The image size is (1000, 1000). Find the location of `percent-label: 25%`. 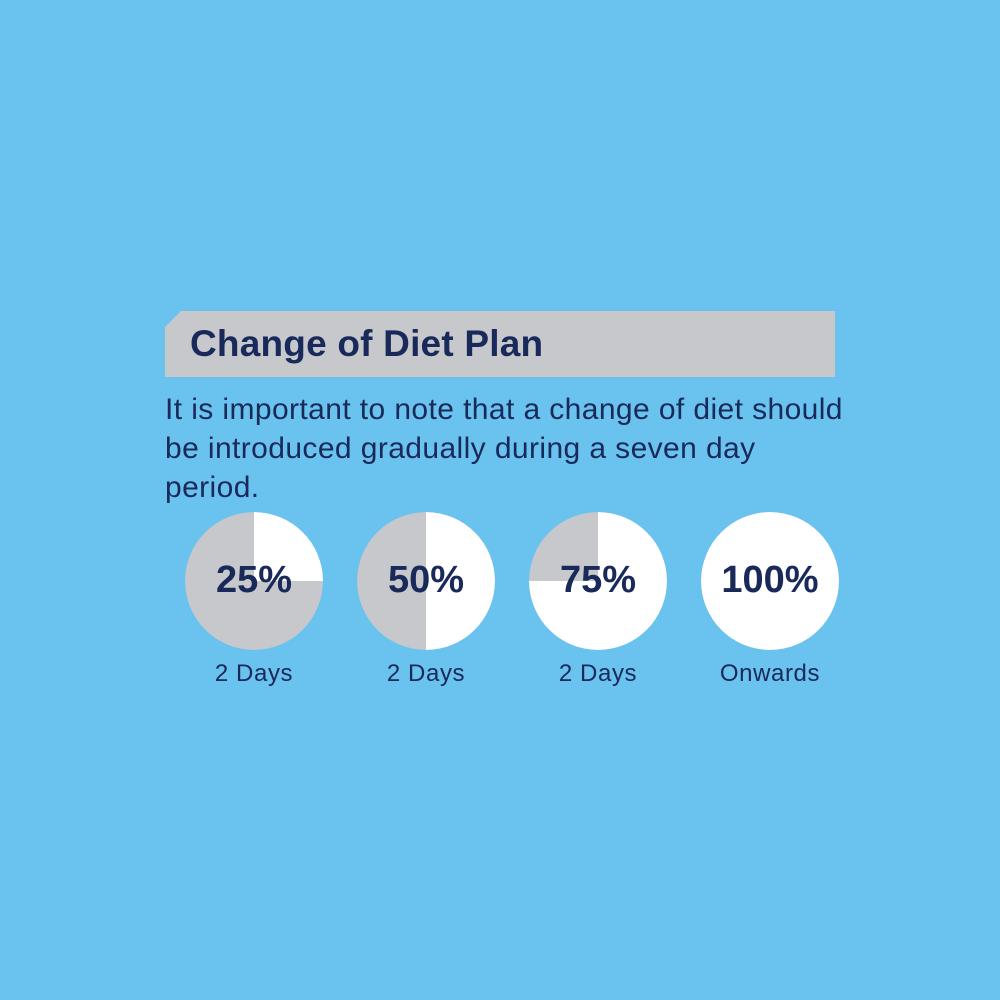

percent-label: 25% is located at coordinates (254, 580).